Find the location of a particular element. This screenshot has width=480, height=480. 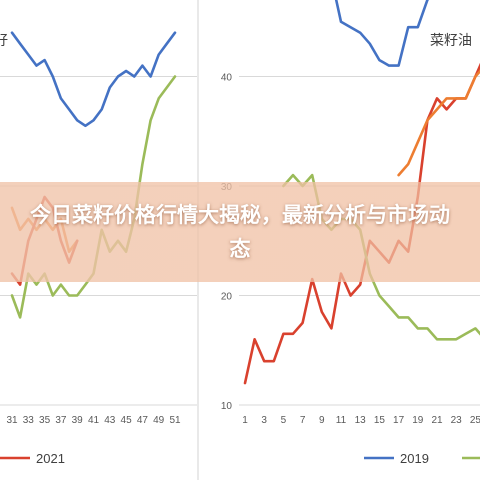

x-tick-label: 35 is located at coordinates (45, 420).